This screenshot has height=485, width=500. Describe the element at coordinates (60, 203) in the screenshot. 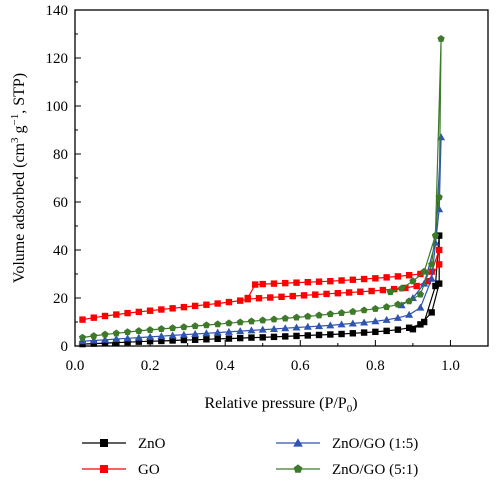

I see `y-tick-label: 60` at that location.